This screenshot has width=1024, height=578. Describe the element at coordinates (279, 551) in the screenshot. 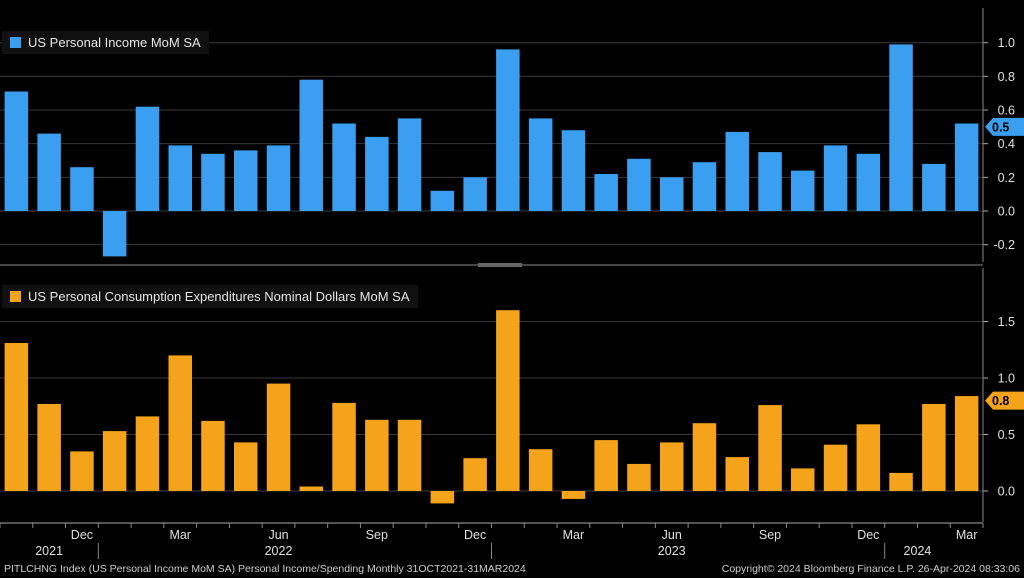

I see `x-year-label: 2022` at that location.